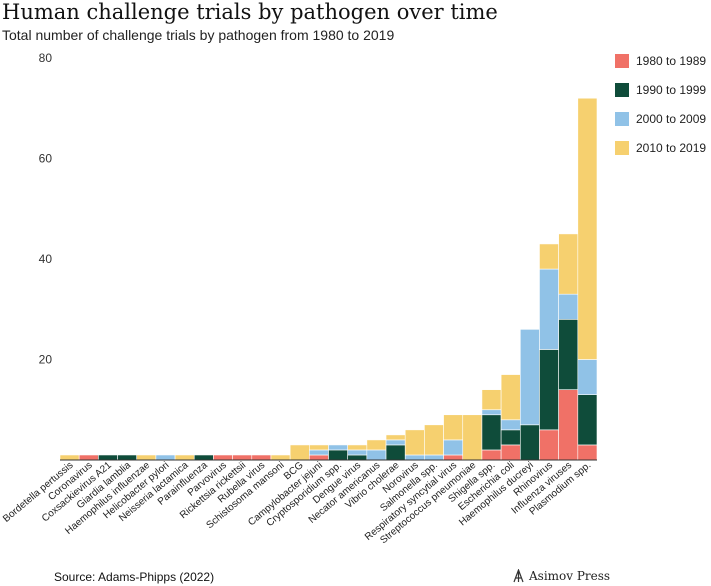 Image resolution: width=711 pixels, height=586 pixels. I want to click on publisher-name: Asimov Press, so click(570, 576).